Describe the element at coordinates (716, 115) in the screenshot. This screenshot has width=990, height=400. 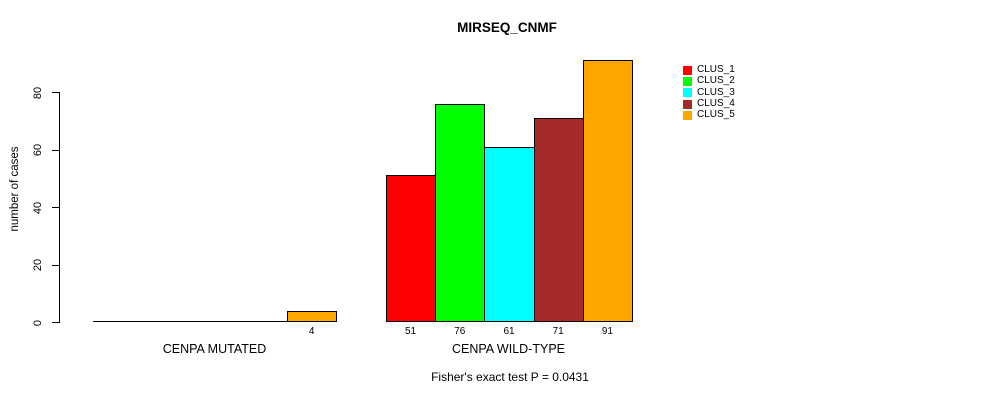
I see `legend-label-clus_5: CLUS_5` at that location.